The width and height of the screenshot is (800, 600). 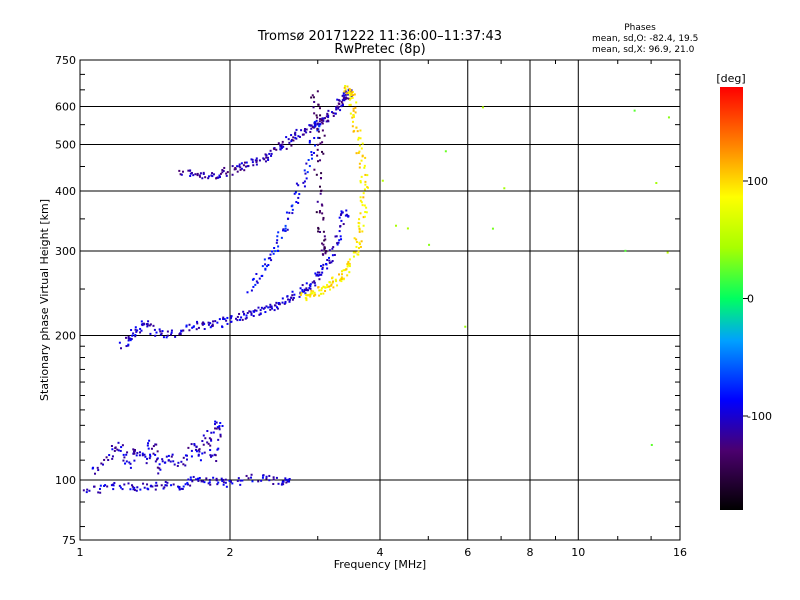 I want to click on y-tick-label: 600, so click(x=65, y=107).